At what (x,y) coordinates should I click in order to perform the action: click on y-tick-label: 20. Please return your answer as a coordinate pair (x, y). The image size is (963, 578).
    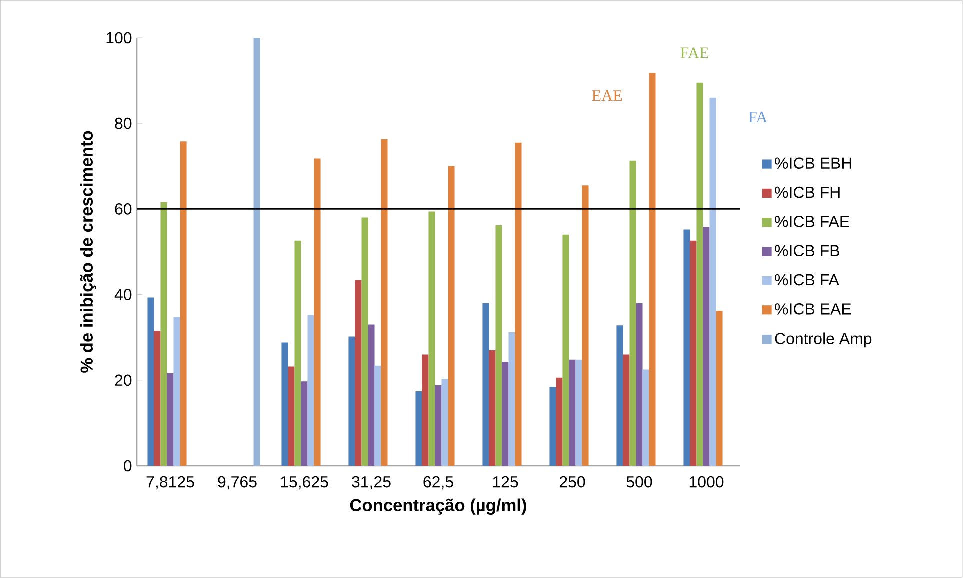
    Looking at the image, I should click on (123, 380).